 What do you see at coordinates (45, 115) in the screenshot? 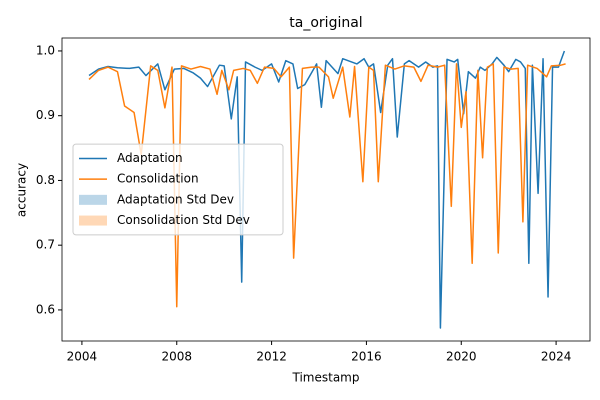
I see `y-tick-label: 0.9` at bounding box center [45, 115].